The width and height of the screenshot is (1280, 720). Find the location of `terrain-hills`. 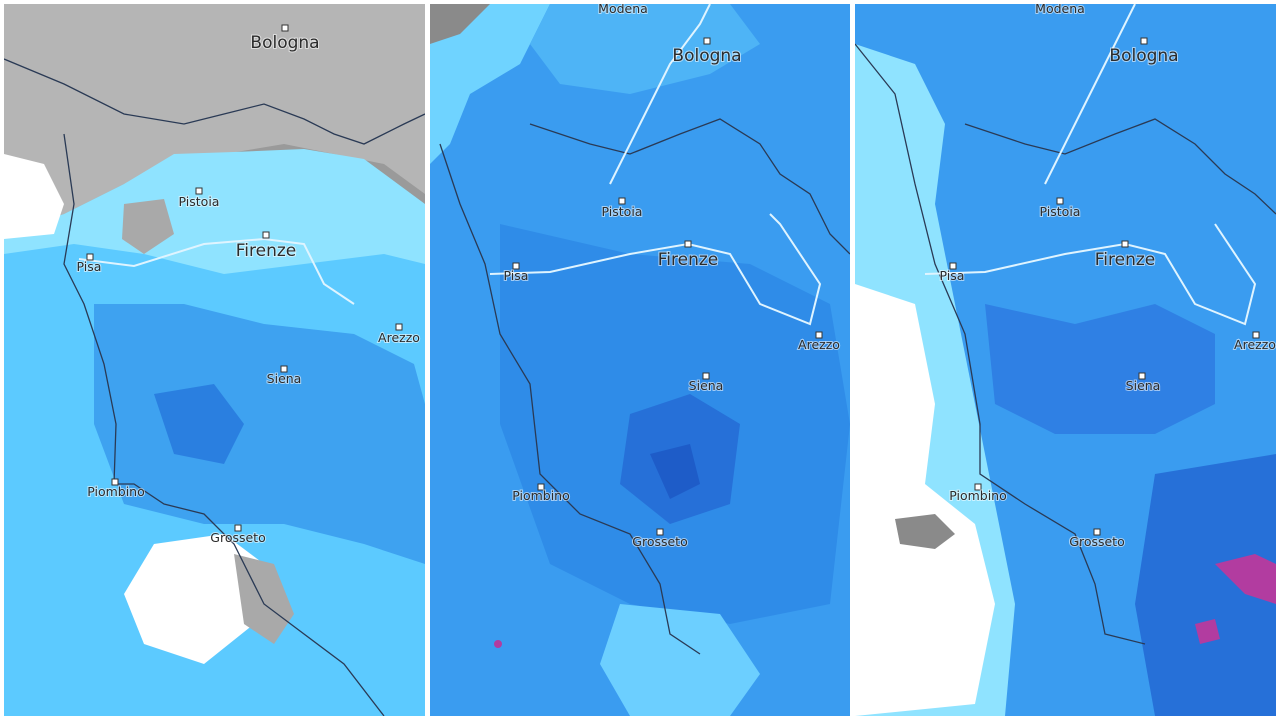

terrain-hills is located at coordinates (214, 119).